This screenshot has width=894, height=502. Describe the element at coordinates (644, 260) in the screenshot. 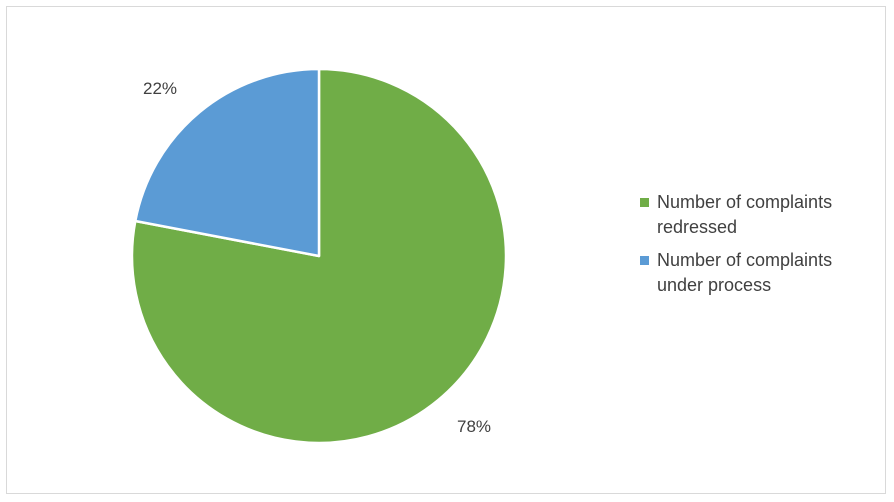

I see `legend-swatch-under-process` at that location.